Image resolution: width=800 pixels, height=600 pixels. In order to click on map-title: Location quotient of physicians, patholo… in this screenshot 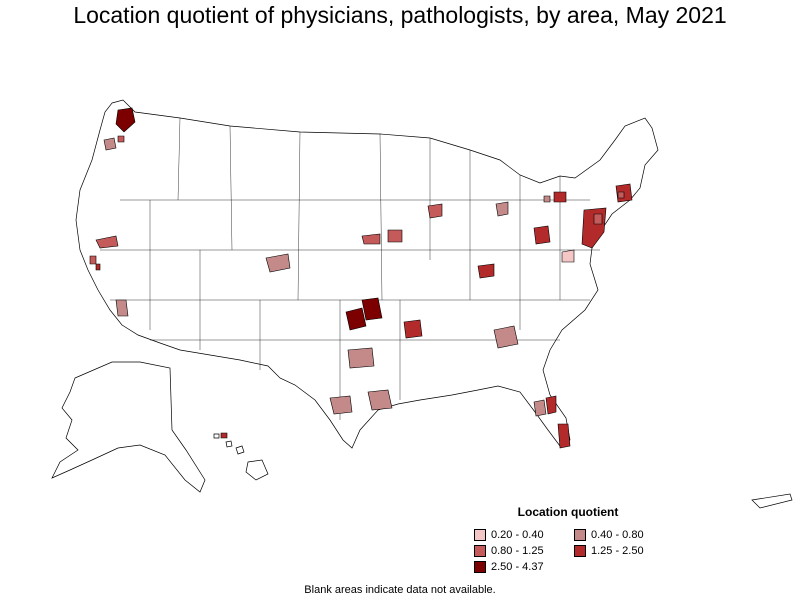, I will do `click(400, 15)`.